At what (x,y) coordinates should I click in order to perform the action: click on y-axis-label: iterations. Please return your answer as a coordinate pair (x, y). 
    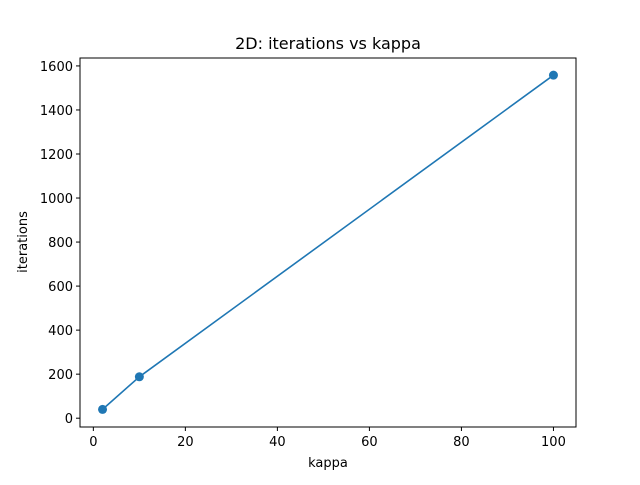
    Looking at the image, I should click on (23, 242).